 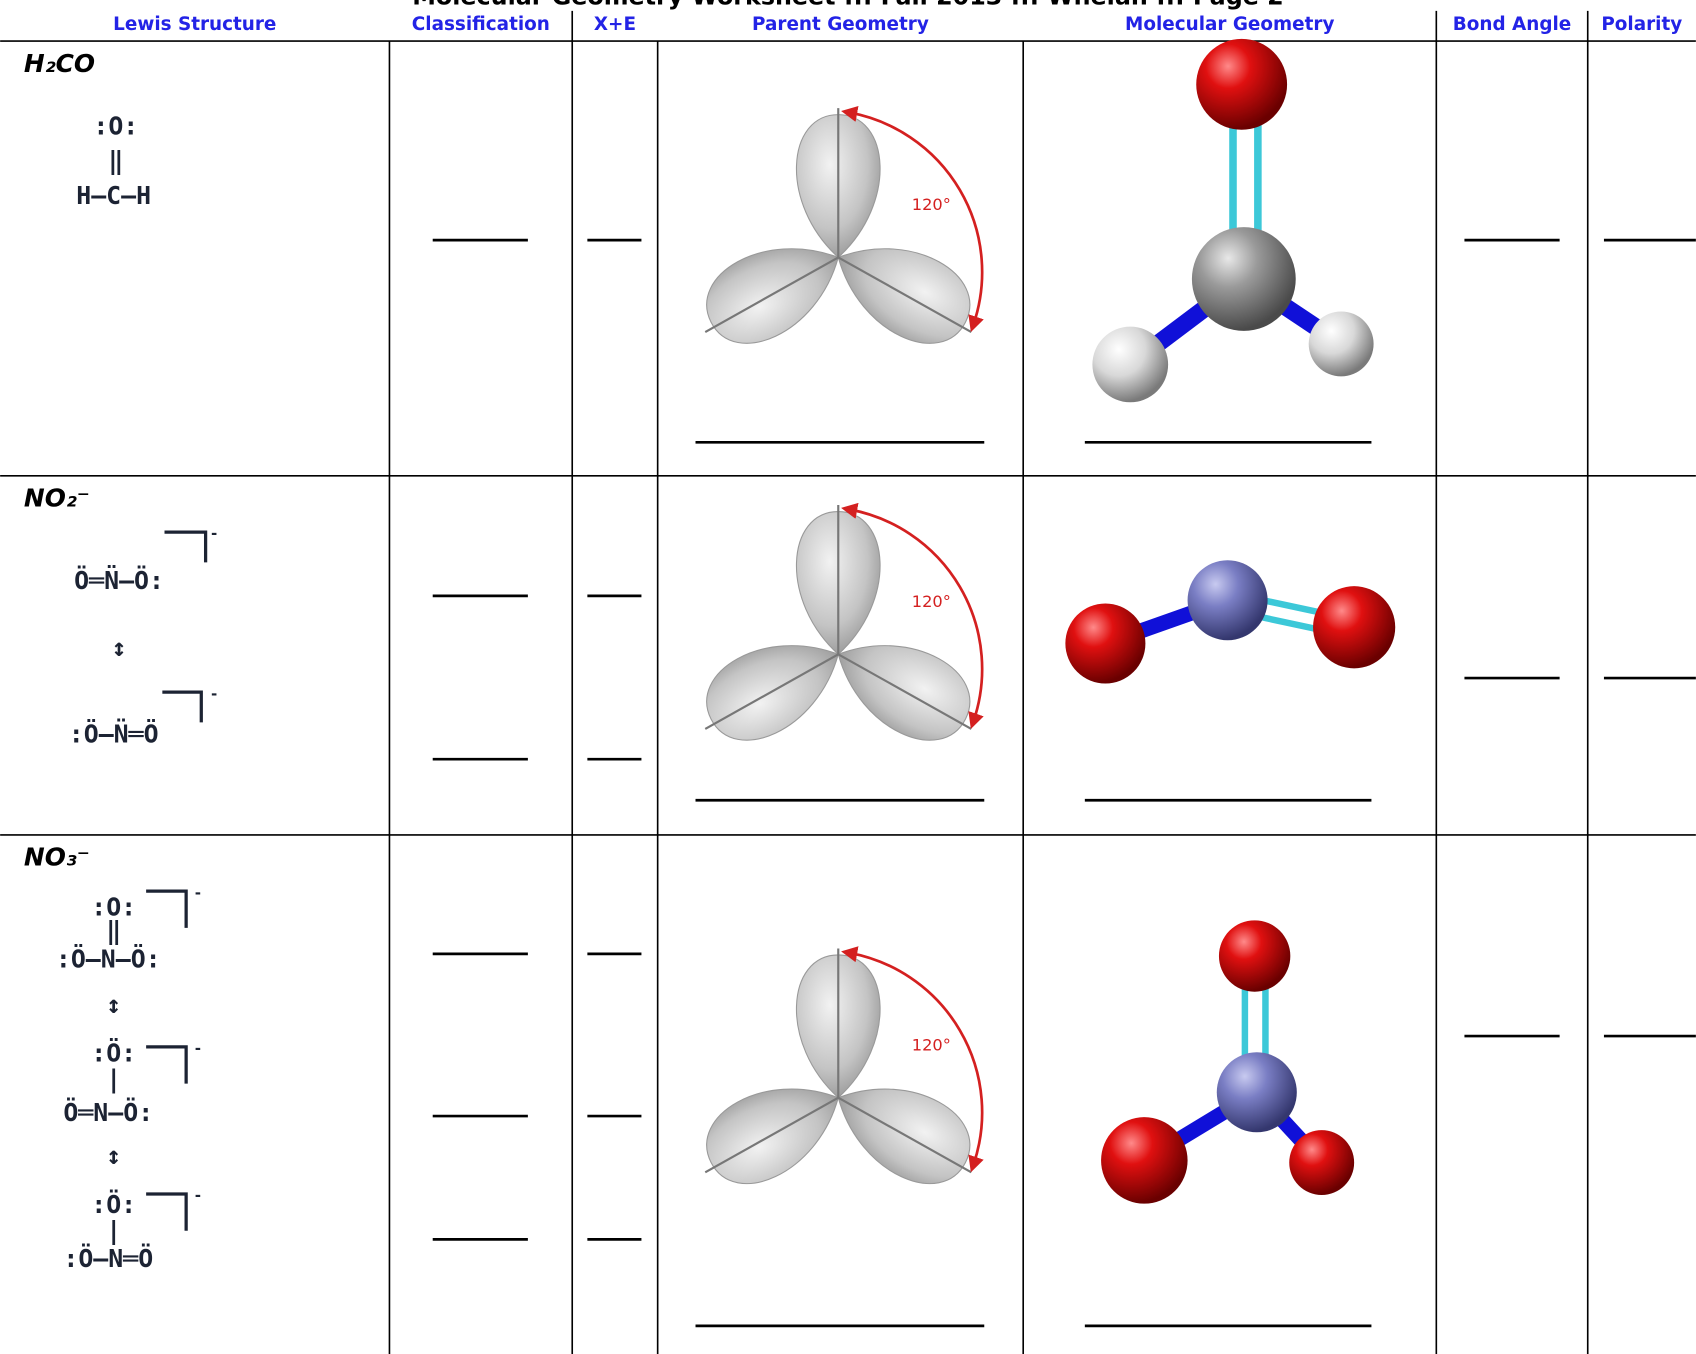 I want to click on column-header: Lewis Structure, so click(x=194, y=24).